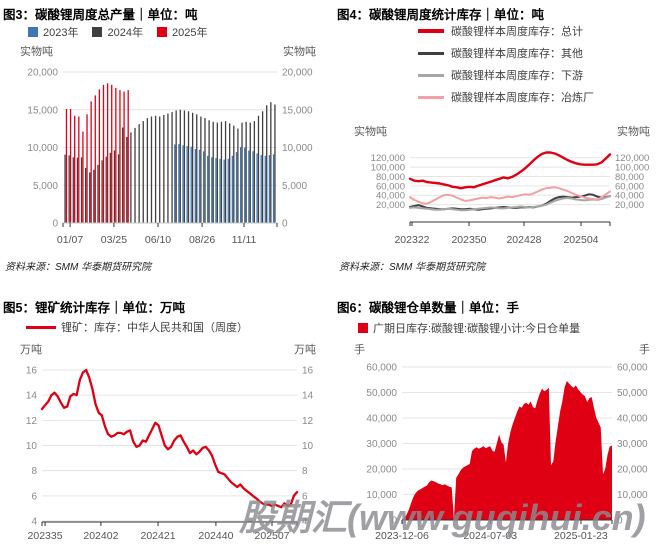 Image resolution: width=668 pixels, height=547 pixels. What do you see at coordinates (244, 240) in the screenshot?
I see `svg-text: 11/11` at bounding box center [244, 240].